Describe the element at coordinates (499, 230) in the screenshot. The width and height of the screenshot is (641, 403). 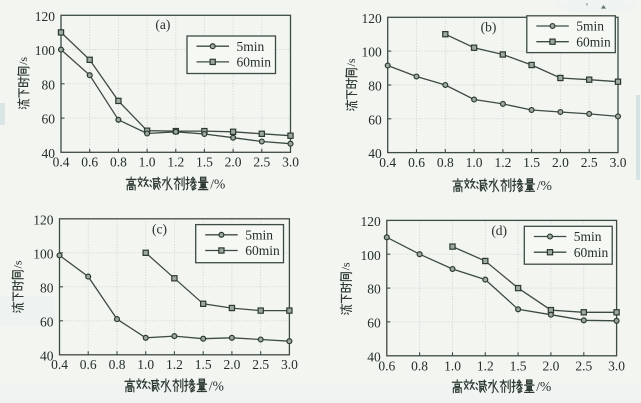
I see `svg-text: (d)` at that location.